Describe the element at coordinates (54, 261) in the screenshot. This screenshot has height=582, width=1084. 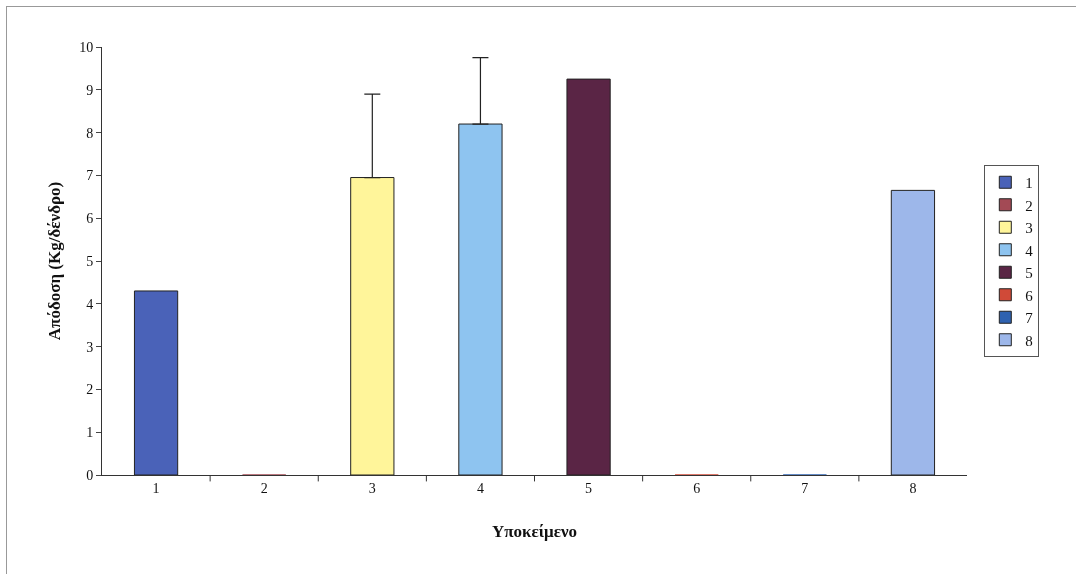
I see `y-axis-title: Απόδοση (Kg/δένδρο)` at that location.